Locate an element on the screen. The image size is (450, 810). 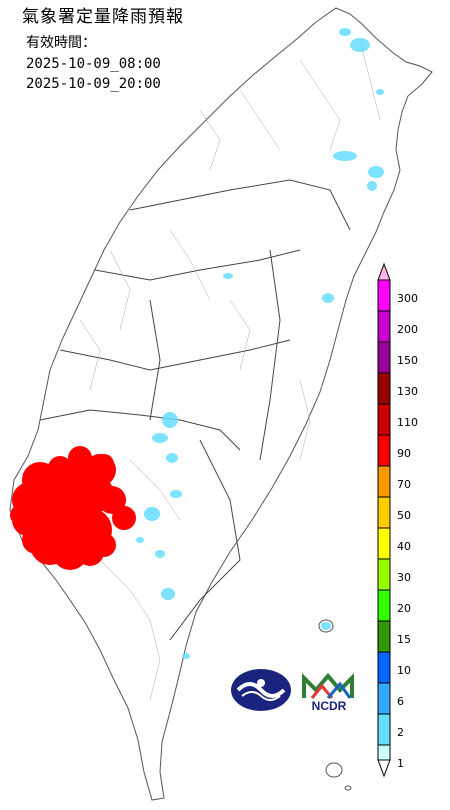
map-title: 氣象署定量降雨預報 is located at coordinates (103, 17).